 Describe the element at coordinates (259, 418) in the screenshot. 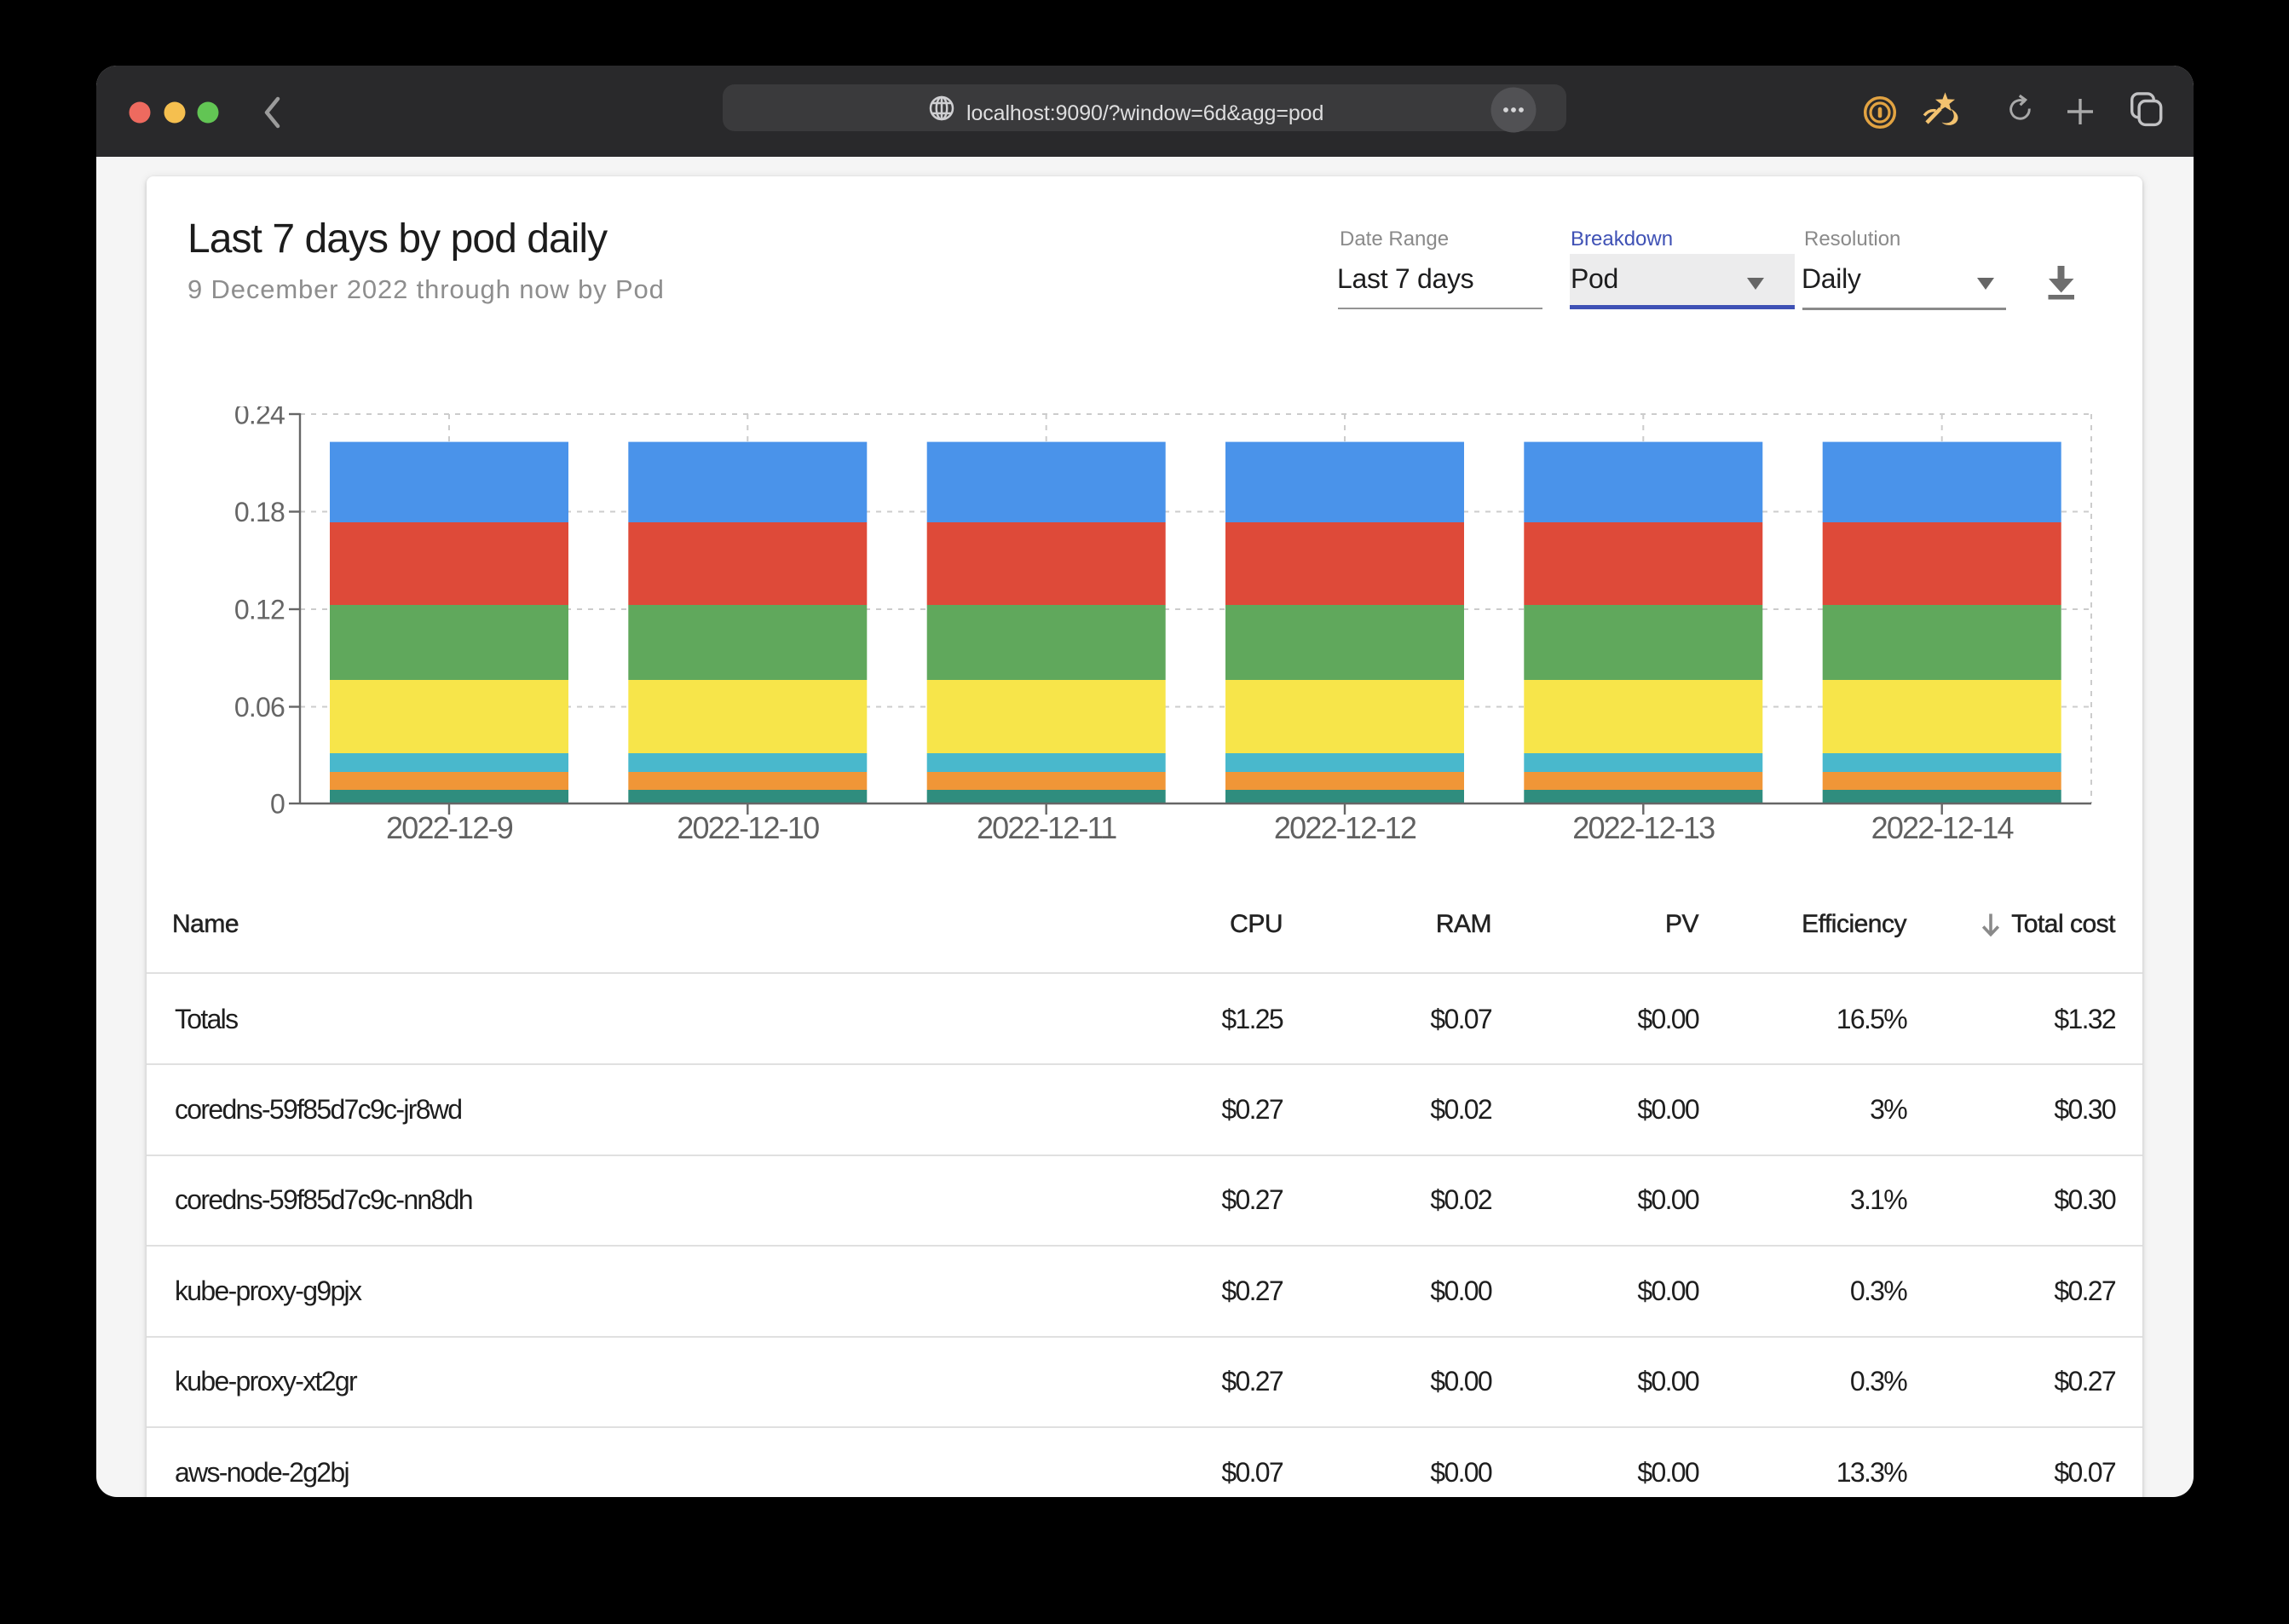

I see `svg-text: 0.24` at that location.